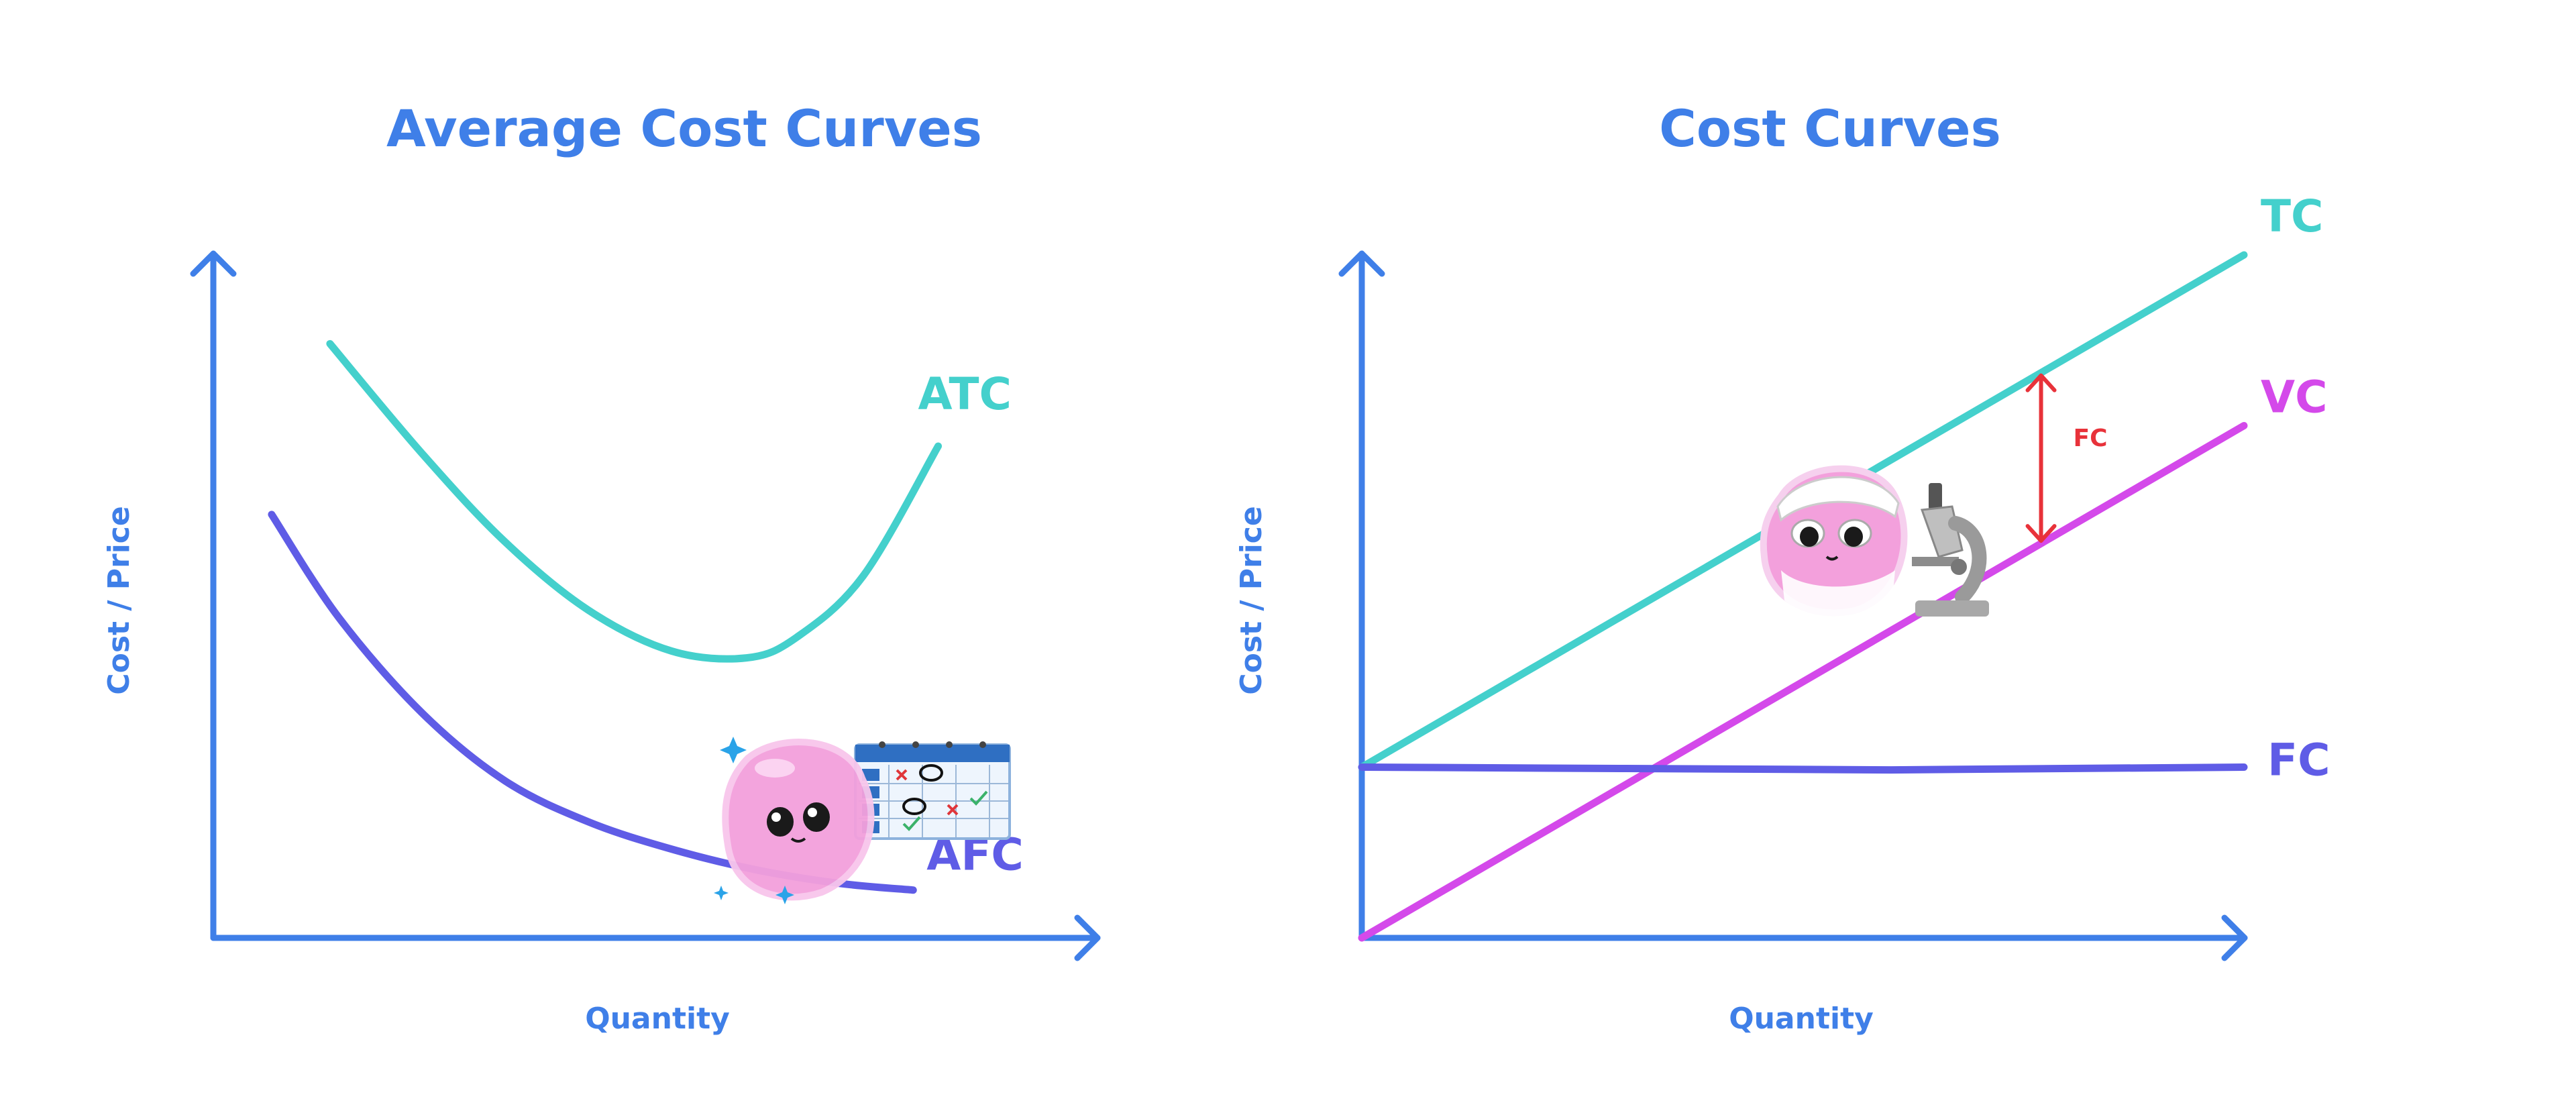  I want to click on chart-title: Cost Curves, so click(1830, 128).